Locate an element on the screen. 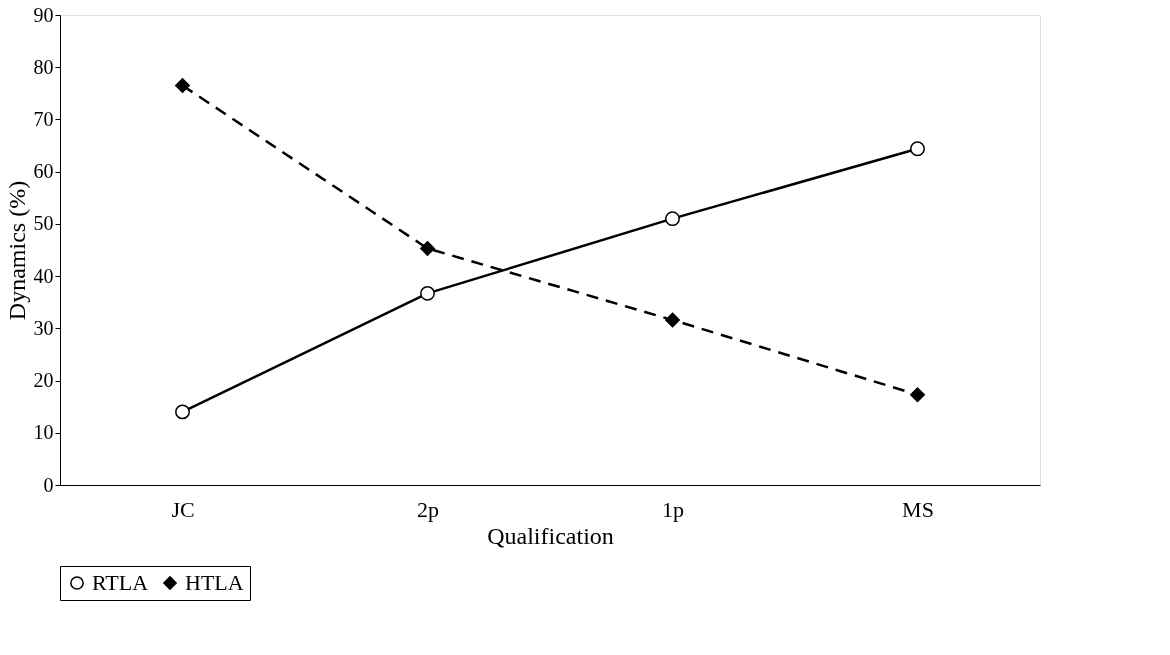  y-tick-label: 10 is located at coordinates (43, 432).